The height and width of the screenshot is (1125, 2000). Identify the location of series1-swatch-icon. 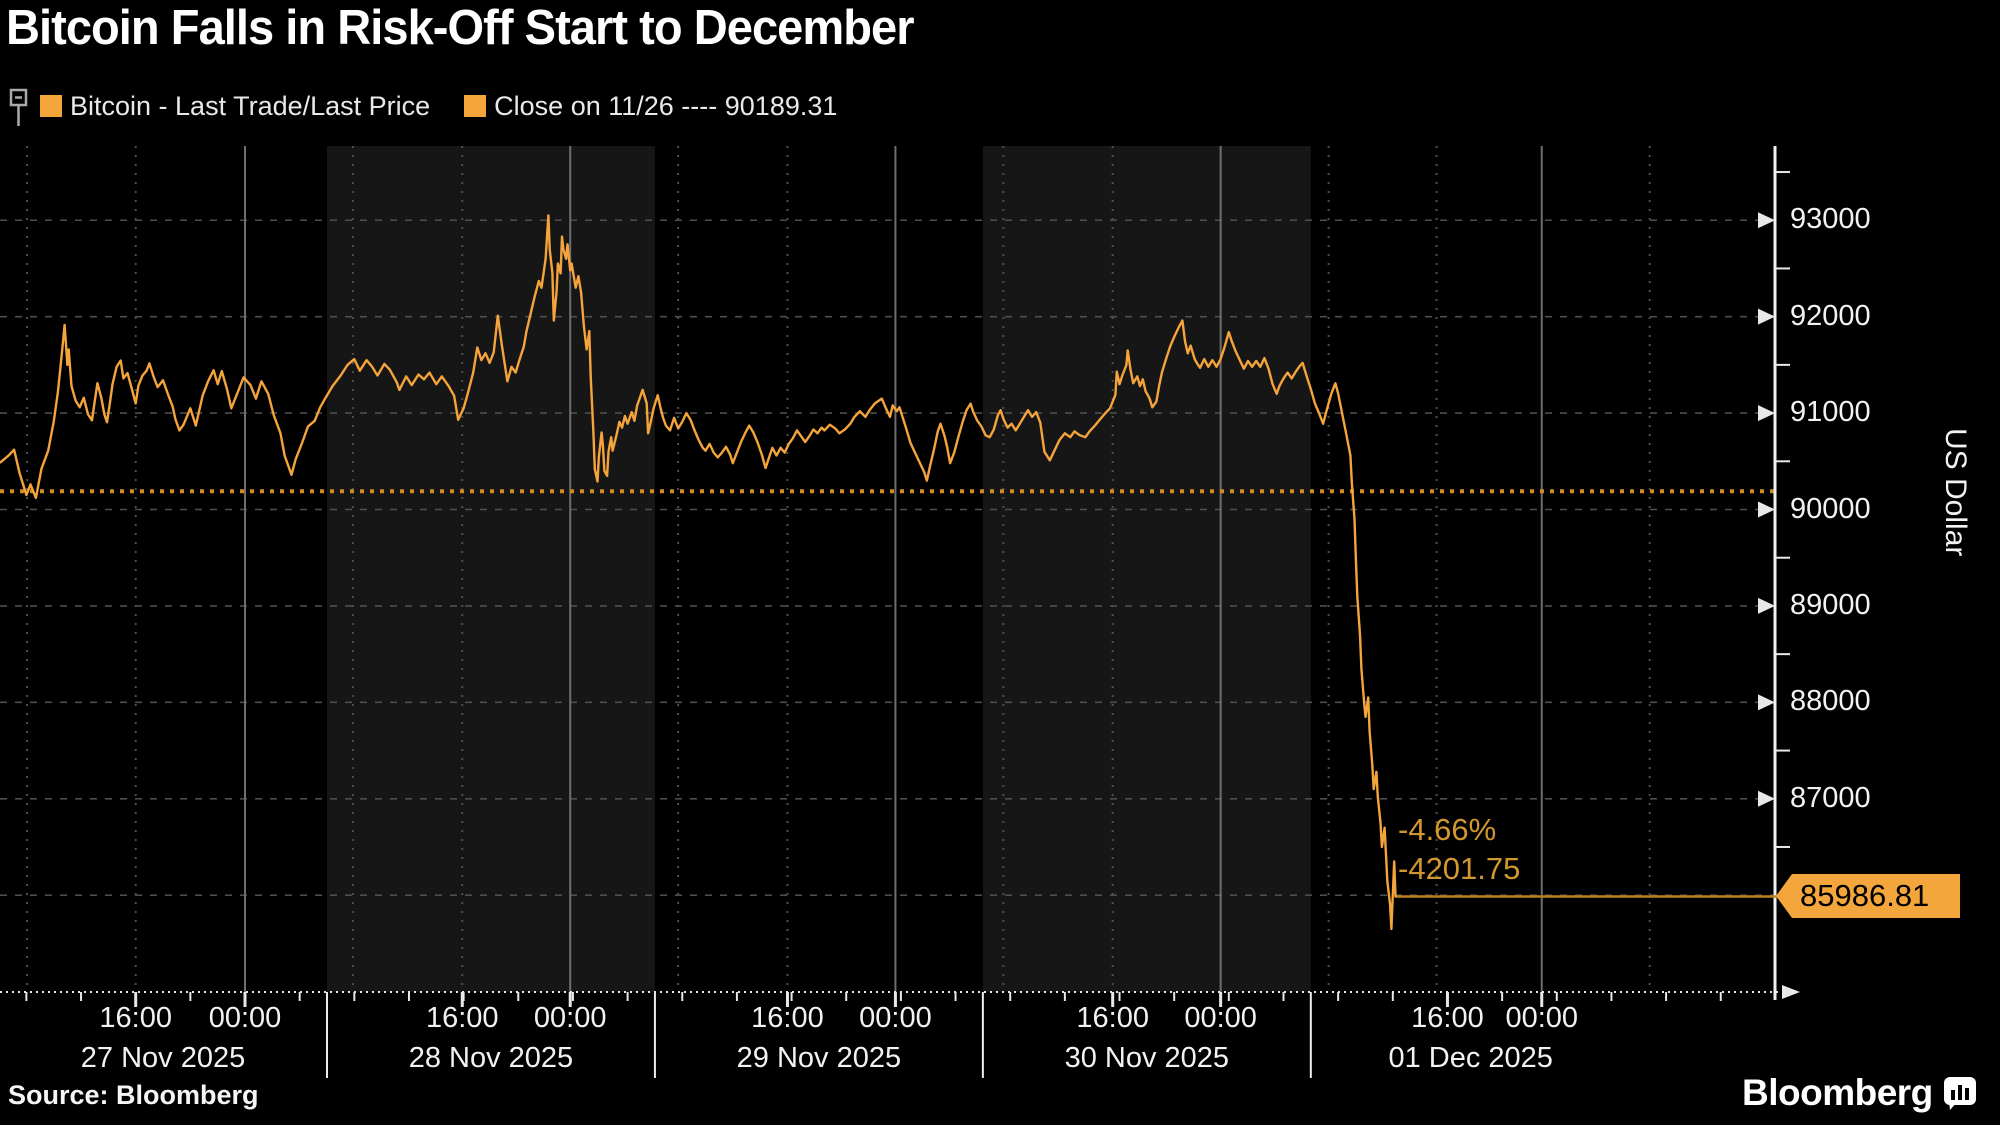
(51, 106).